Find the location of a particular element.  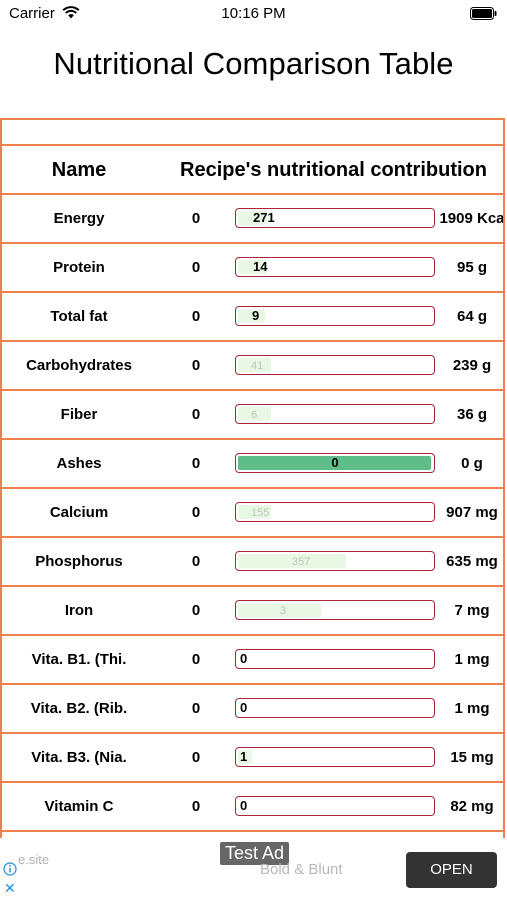

max-value: 95 g is located at coordinates (471, 267).